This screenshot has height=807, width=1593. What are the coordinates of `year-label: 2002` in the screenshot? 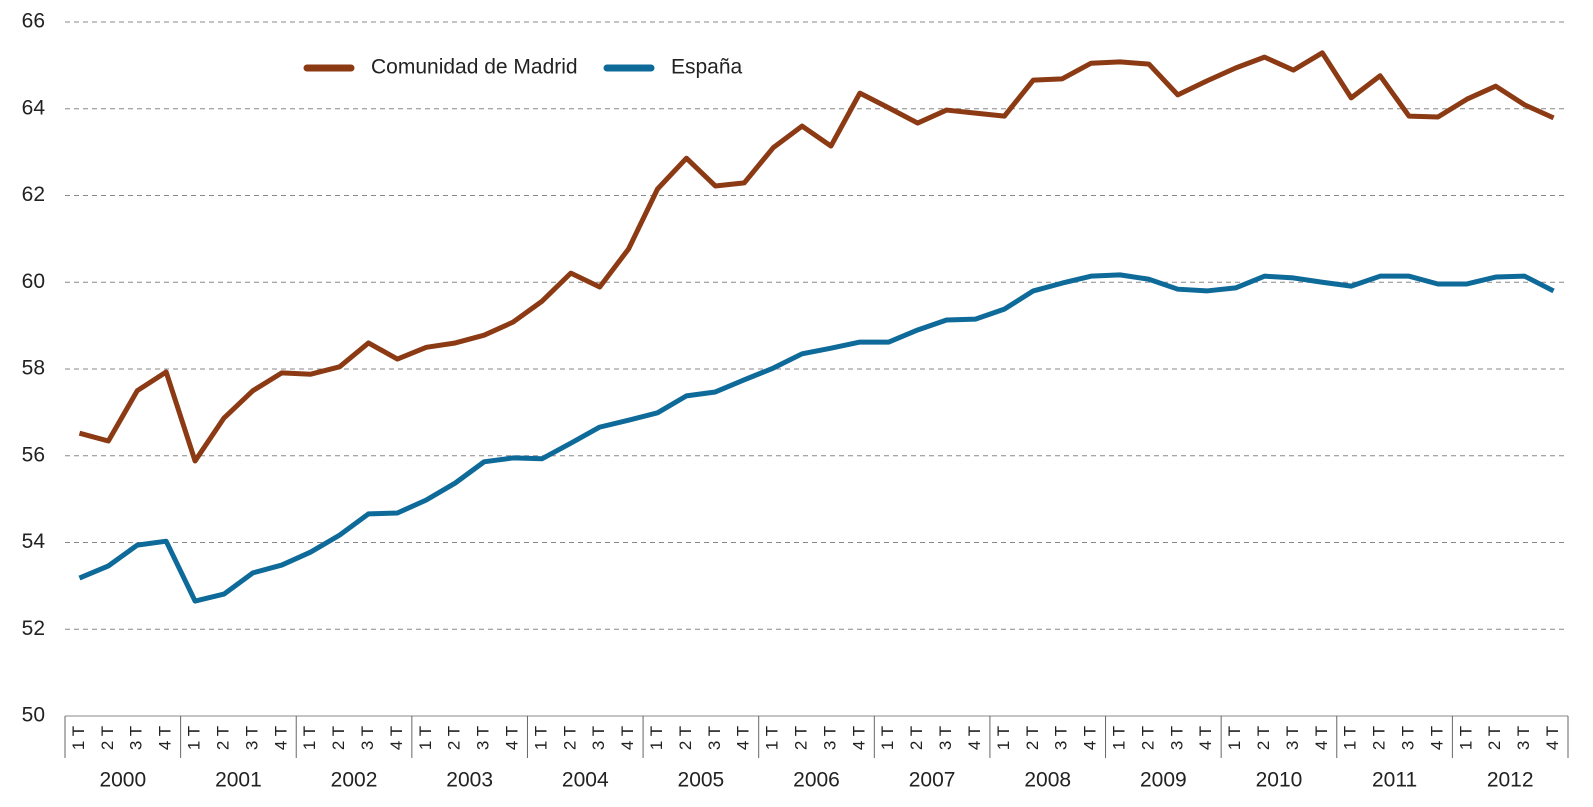 It's located at (354, 780).